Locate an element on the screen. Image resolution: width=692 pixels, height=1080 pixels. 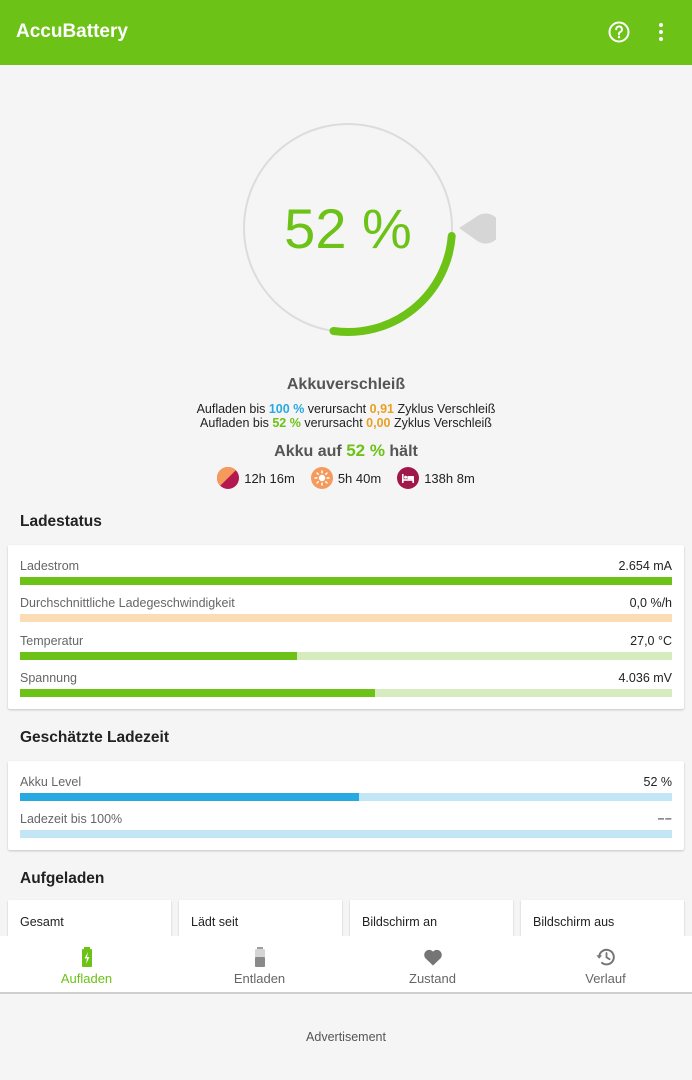
estimated-time-title: Geschätzte Ladezeit is located at coordinates (95, 737).